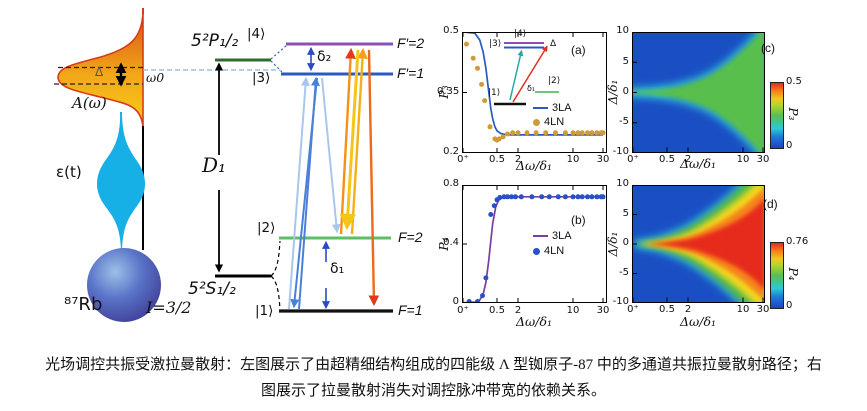 Image resolution: width=867 pixels, height=411 pixels. I want to click on b-ylabel: P₄, so click(443, 244).